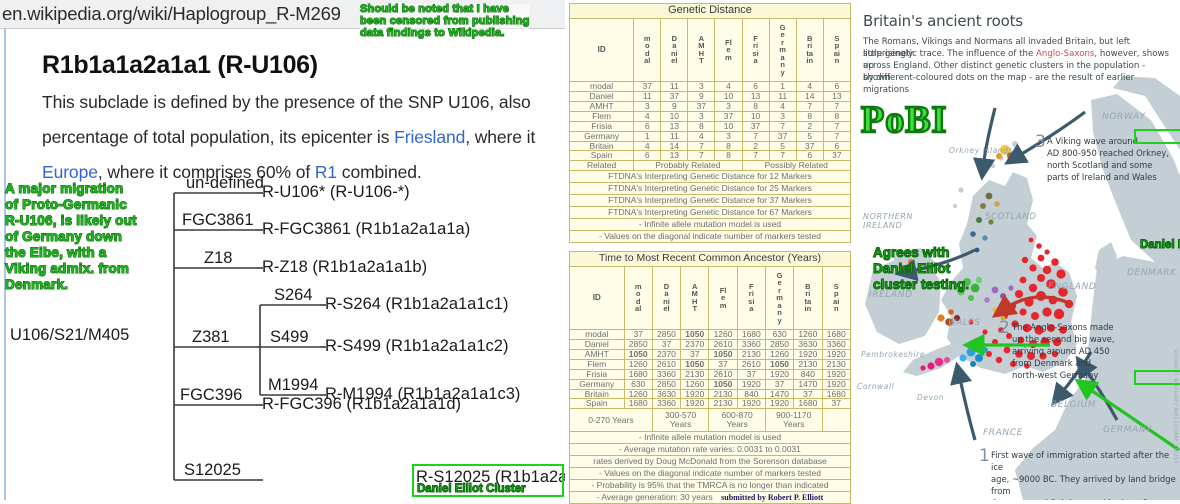  Describe the element at coordinates (809, 50) in the screenshot. I see `column-header-britain: Britain` at that location.